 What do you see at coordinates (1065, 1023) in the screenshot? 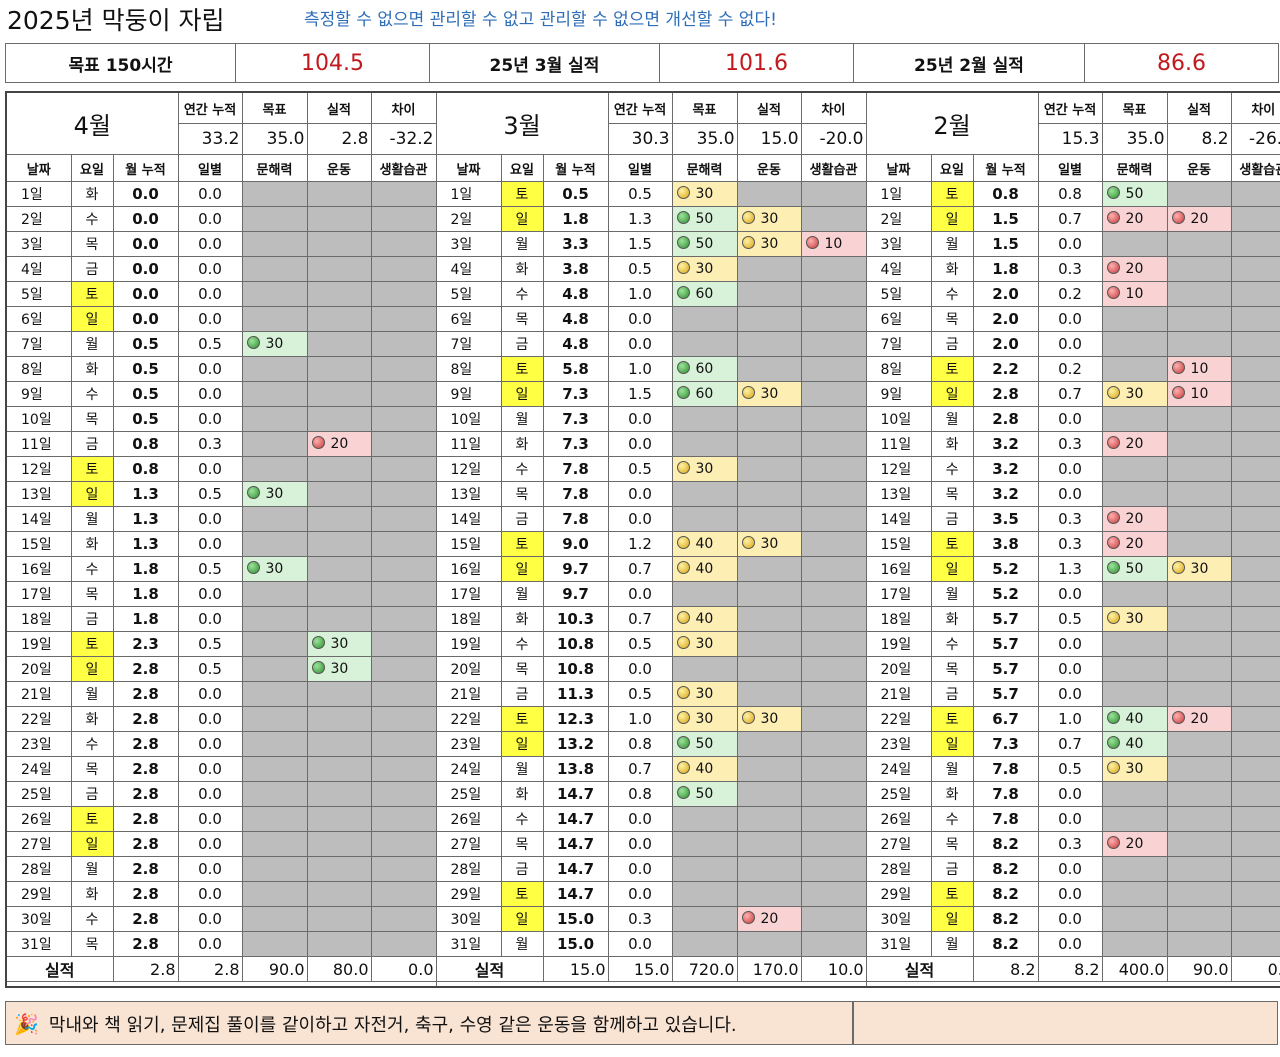
I see `footnote-empty-cell` at bounding box center [1065, 1023].